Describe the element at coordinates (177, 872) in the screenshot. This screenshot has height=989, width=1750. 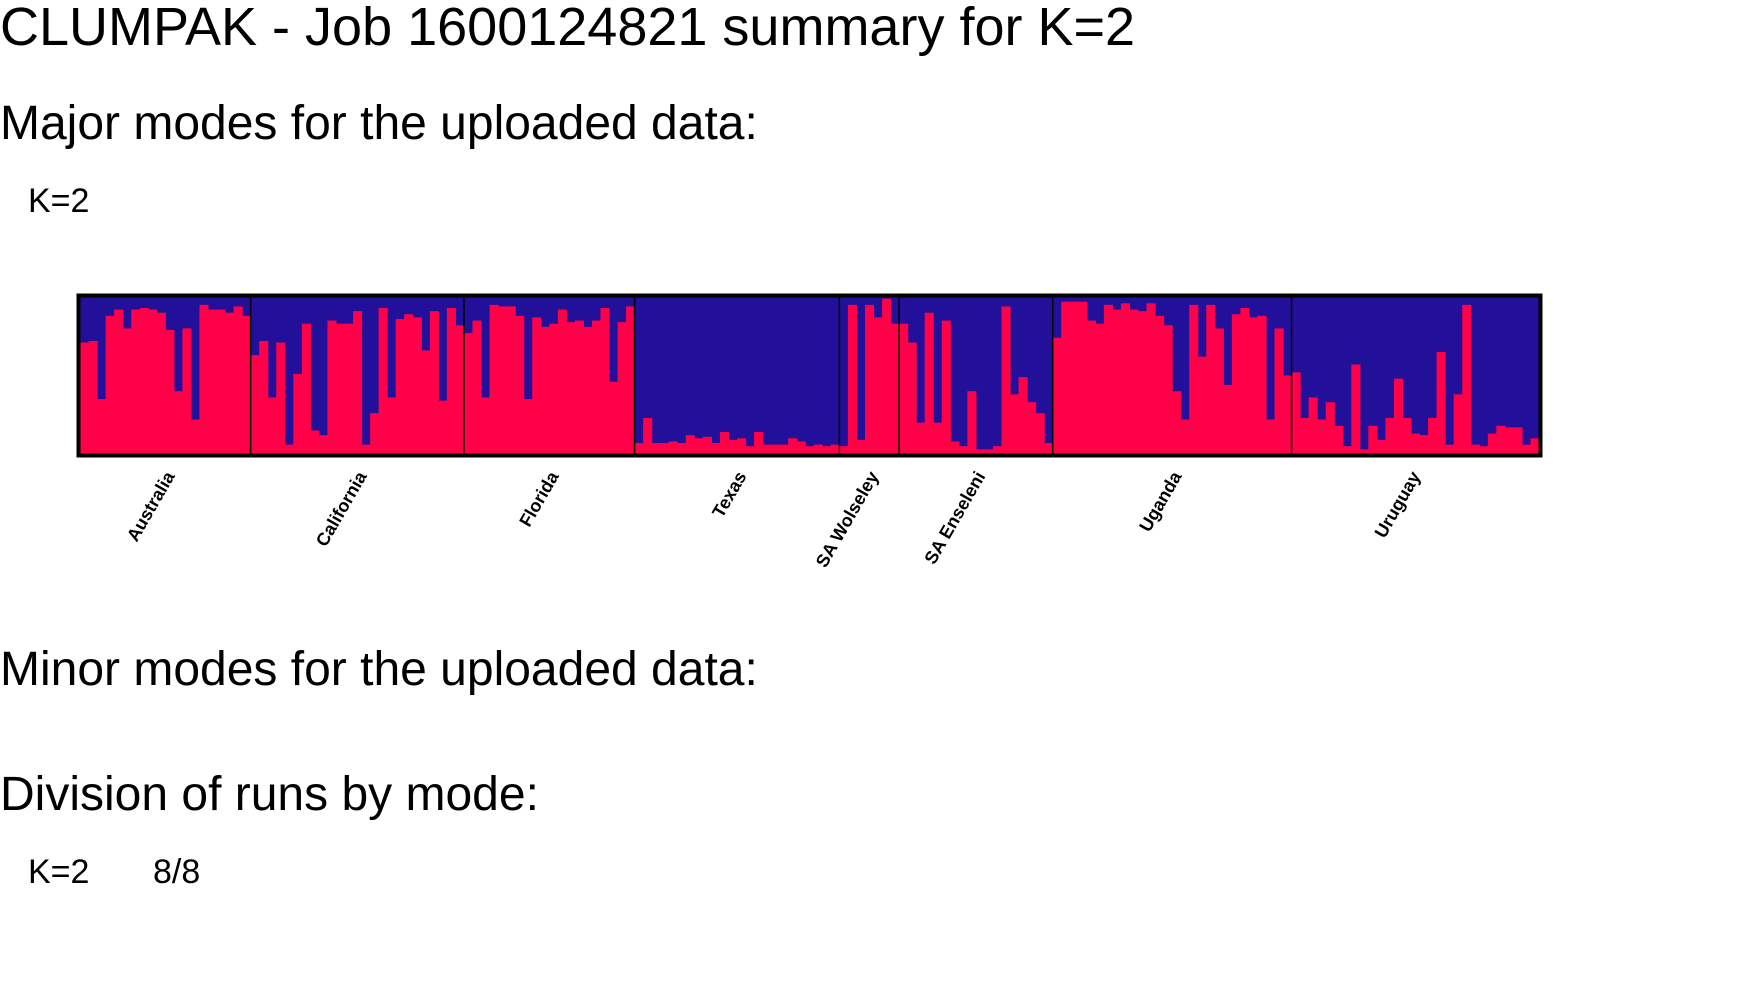
I see `division-run-count: 8/8` at that location.